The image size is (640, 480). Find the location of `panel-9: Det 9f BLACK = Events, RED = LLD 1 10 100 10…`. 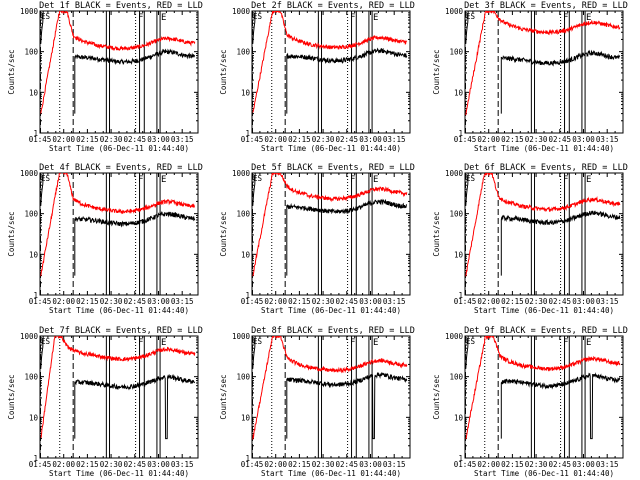

panel-9: Det 9f BLACK = Events, RED = LLD 1 10 100 10… is located at coordinates (530, 402).